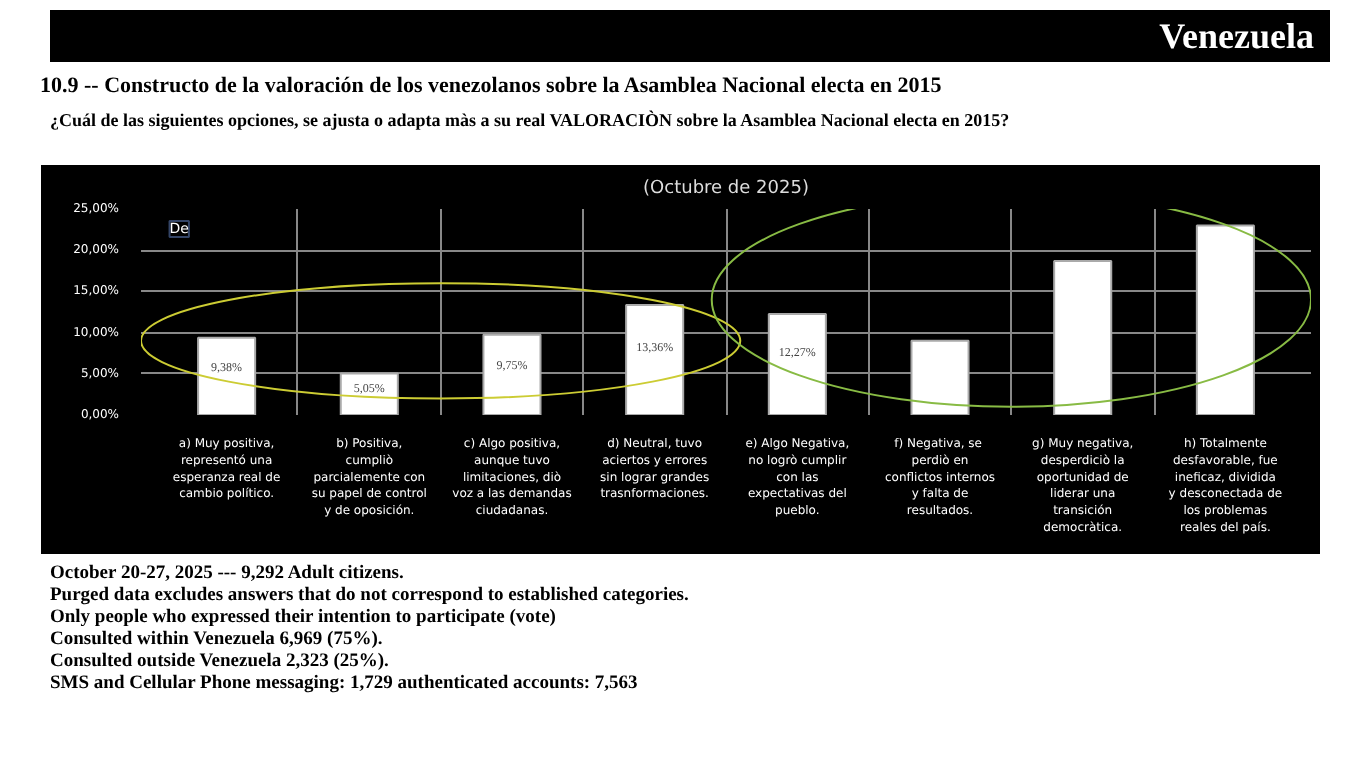  Describe the element at coordinates (219, 662) in the screenshot. I see `text: Consulted outside Venezuela 2,323 (25%).` at that location.